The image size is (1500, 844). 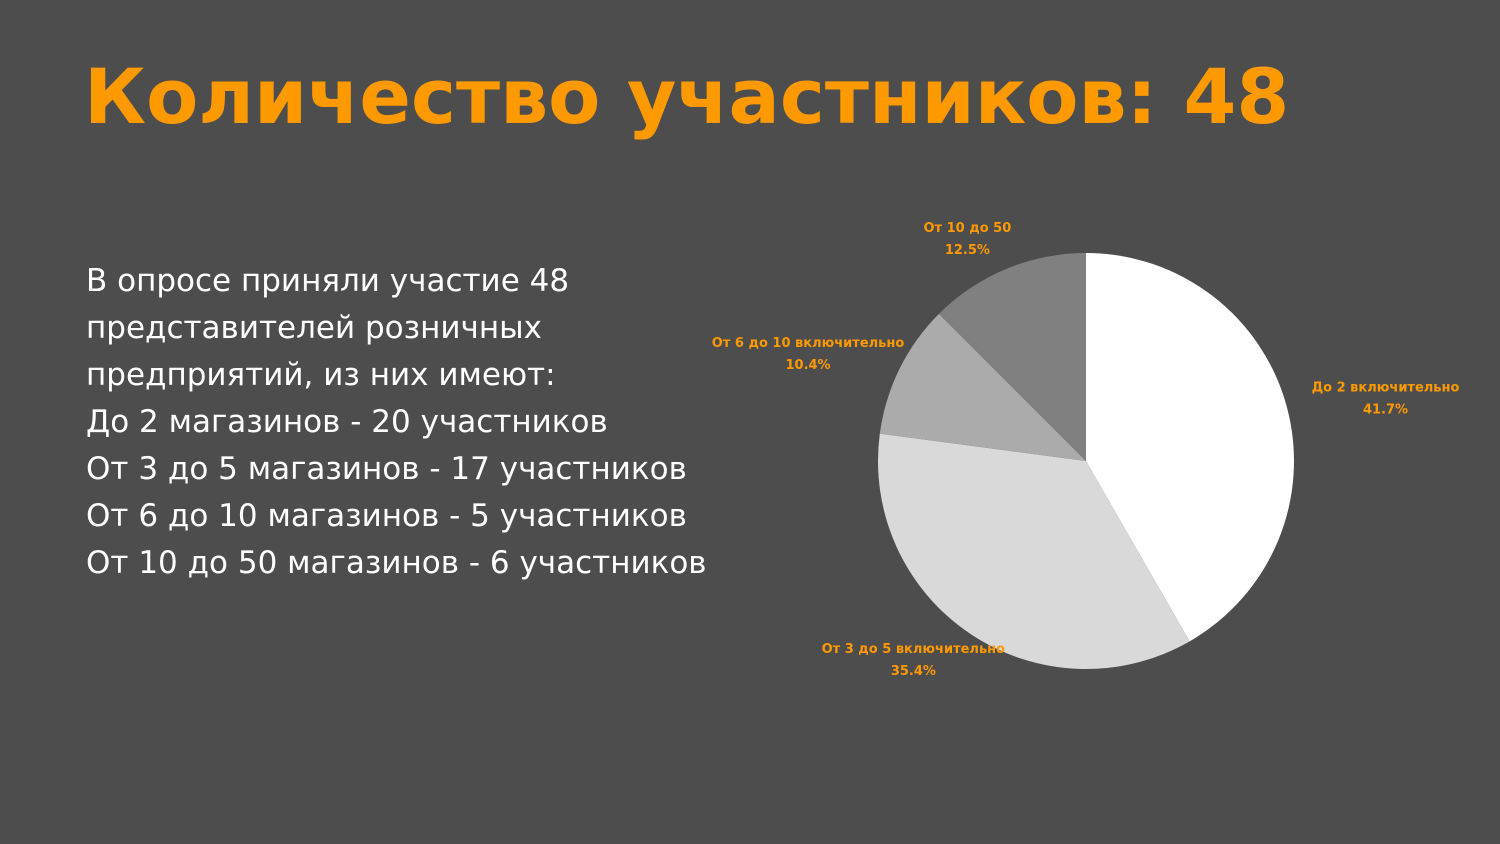 What do you see at coordinates (913, 671) in the screenshot?
I see `slice-value-label: 35.4%` at bounding box center [913, 671].